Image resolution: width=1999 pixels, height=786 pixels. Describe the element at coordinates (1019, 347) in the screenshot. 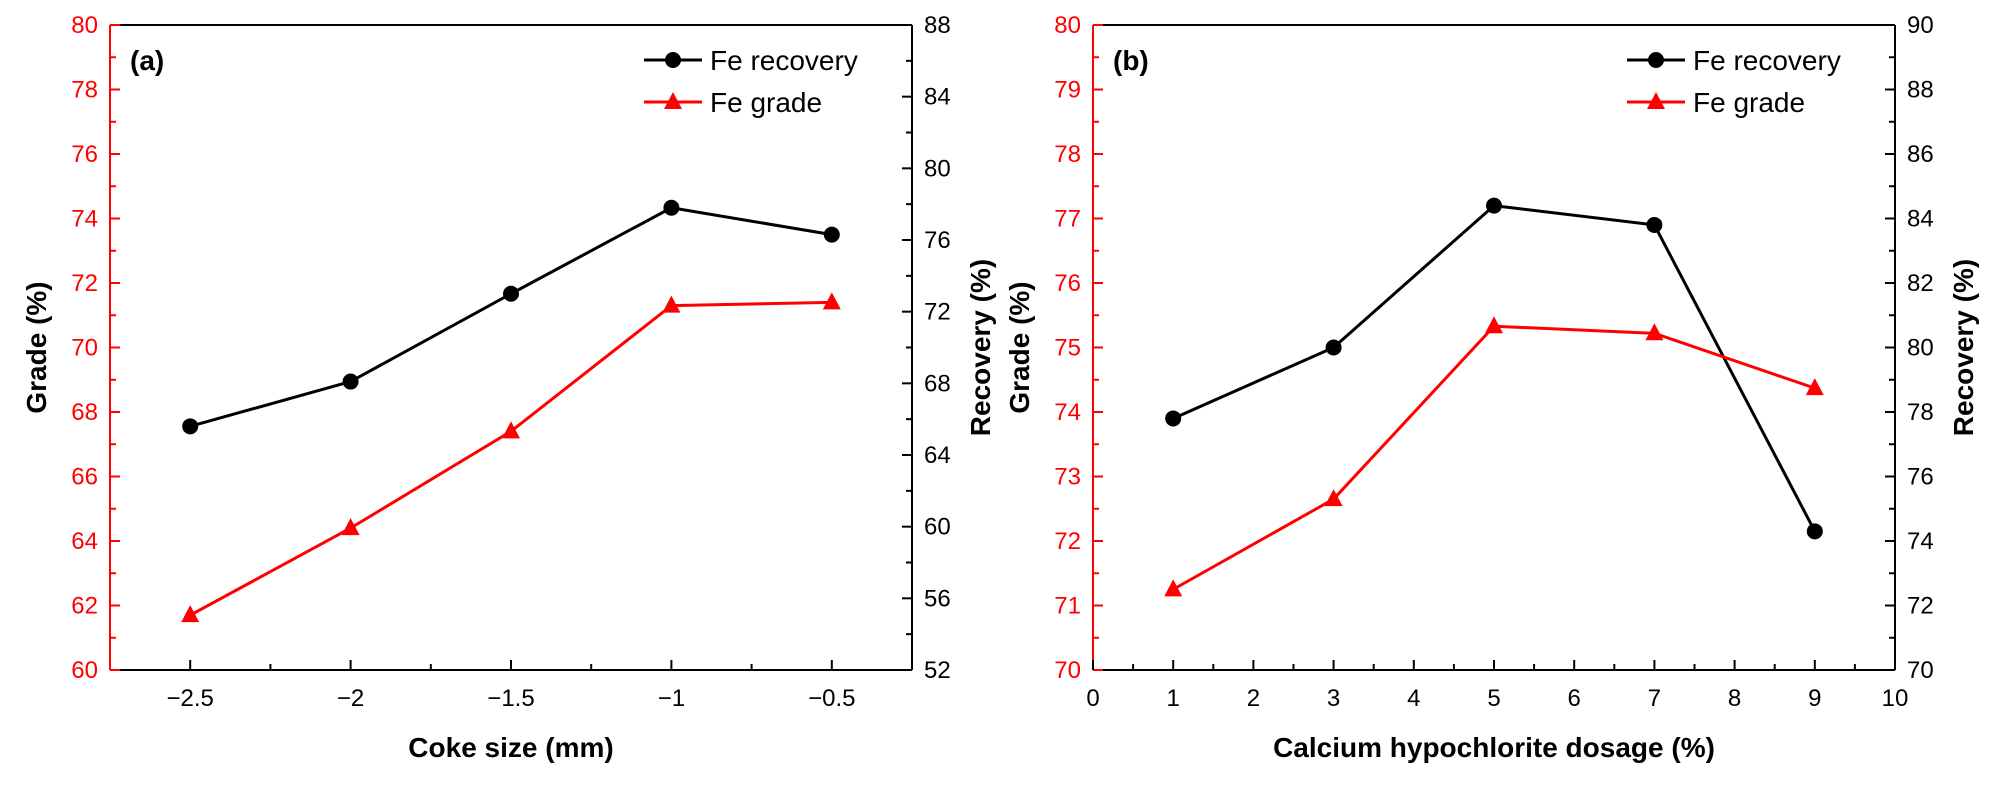

I see `panel-b-left-axis-title: Grade (%)` at that location.